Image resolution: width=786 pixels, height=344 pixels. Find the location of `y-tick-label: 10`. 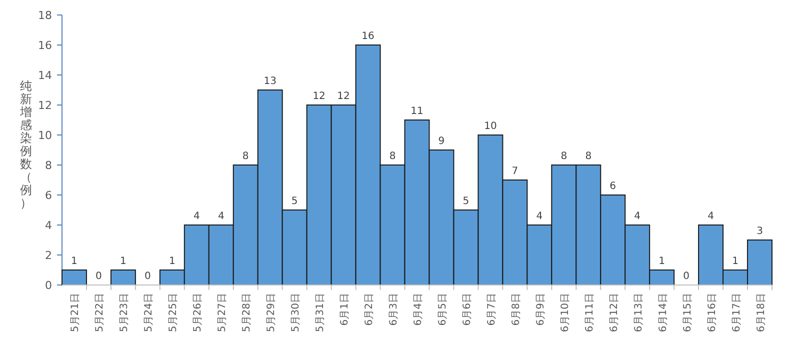

y-tick-label: 10 is located at coordinates (45, 135).